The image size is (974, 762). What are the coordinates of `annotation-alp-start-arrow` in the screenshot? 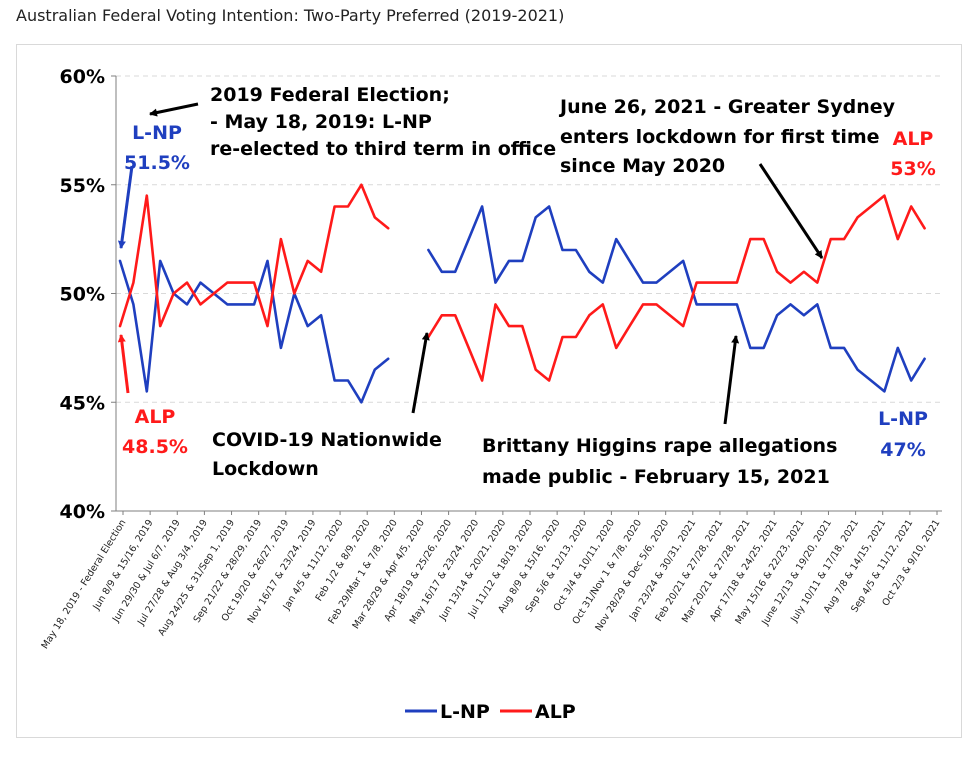 It's located at (123, 364).